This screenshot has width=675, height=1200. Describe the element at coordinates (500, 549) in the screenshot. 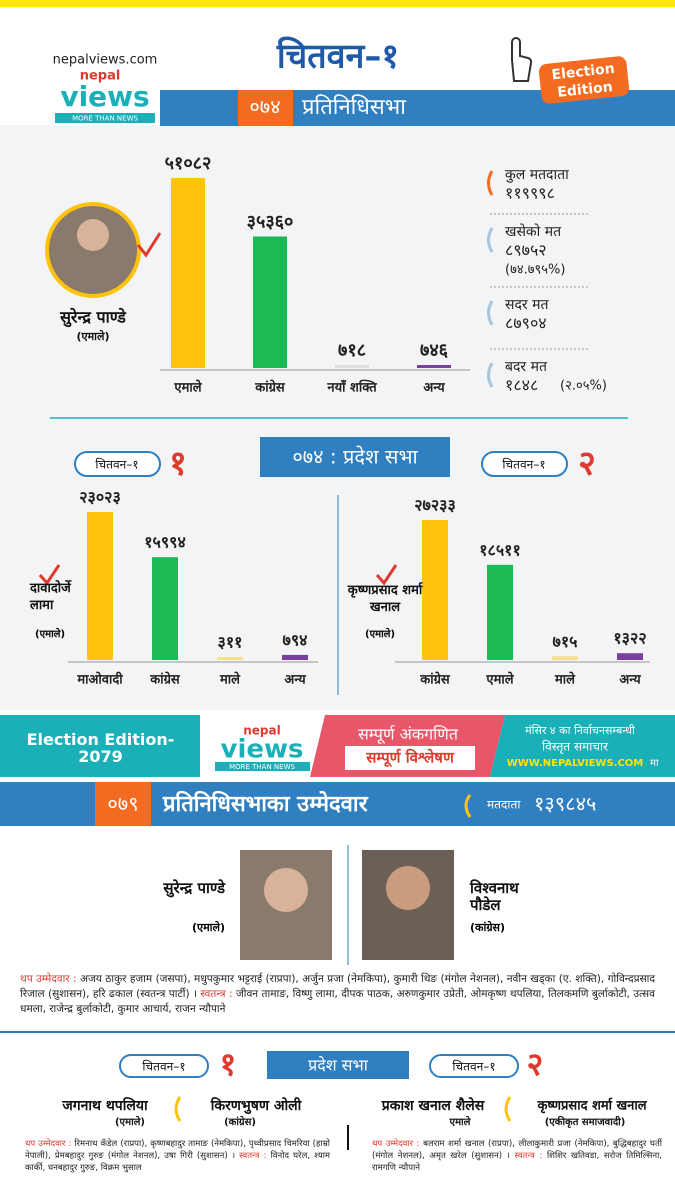

I see `value-label: १८५११` at that location.